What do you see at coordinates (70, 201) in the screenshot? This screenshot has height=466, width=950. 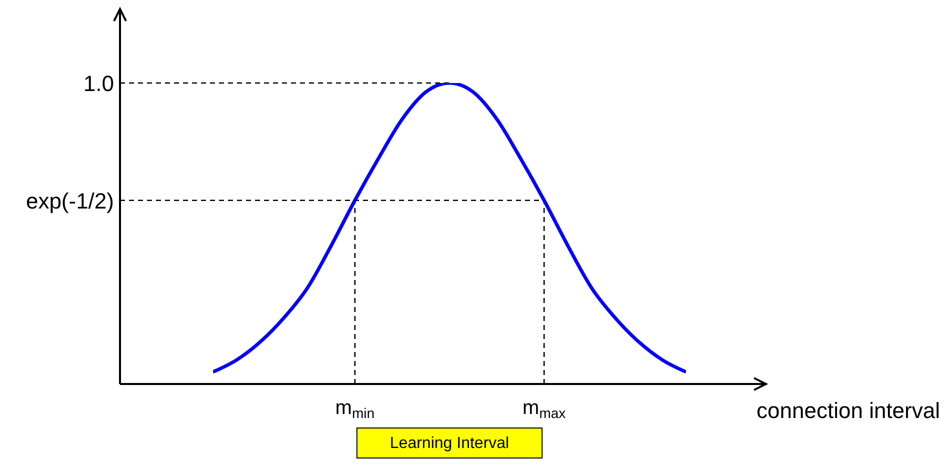 I see `ref-line-label: exp(-1/2)` at bounding box center [70, 201].